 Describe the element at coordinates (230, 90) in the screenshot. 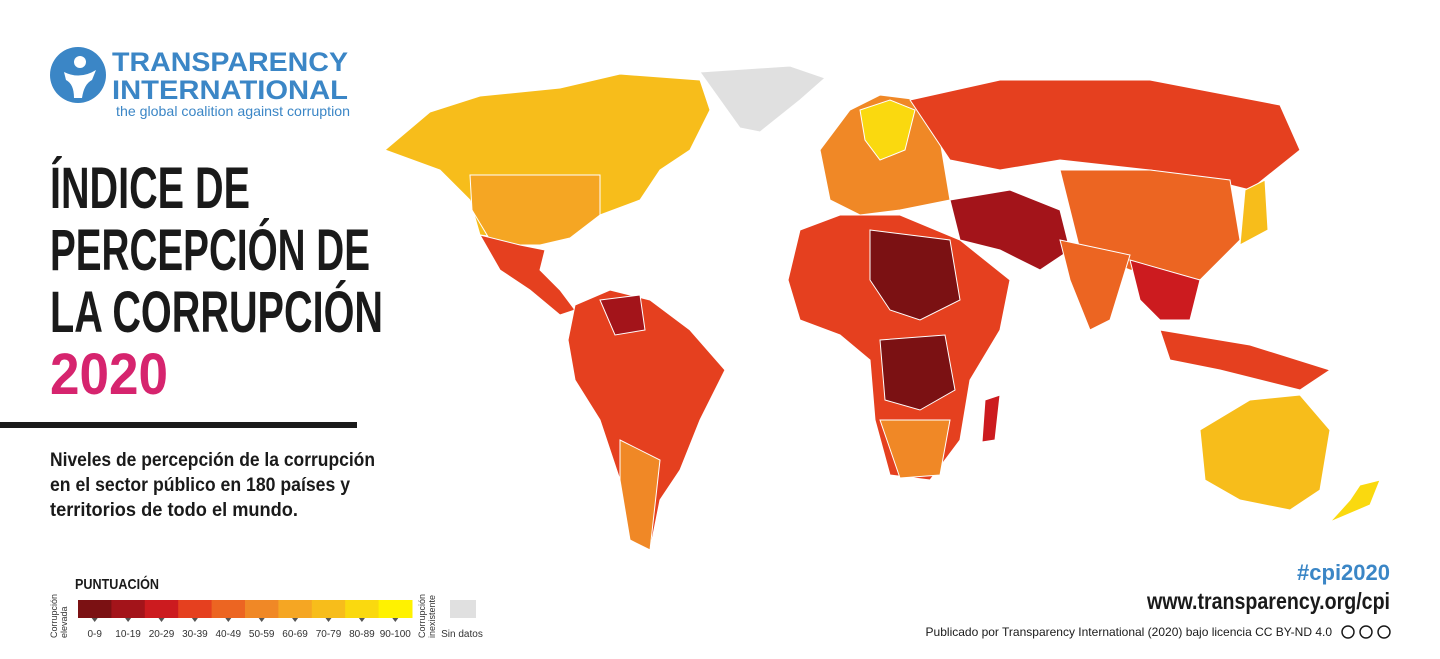

I see `logo-name: INTERNATIONAL` at that location.